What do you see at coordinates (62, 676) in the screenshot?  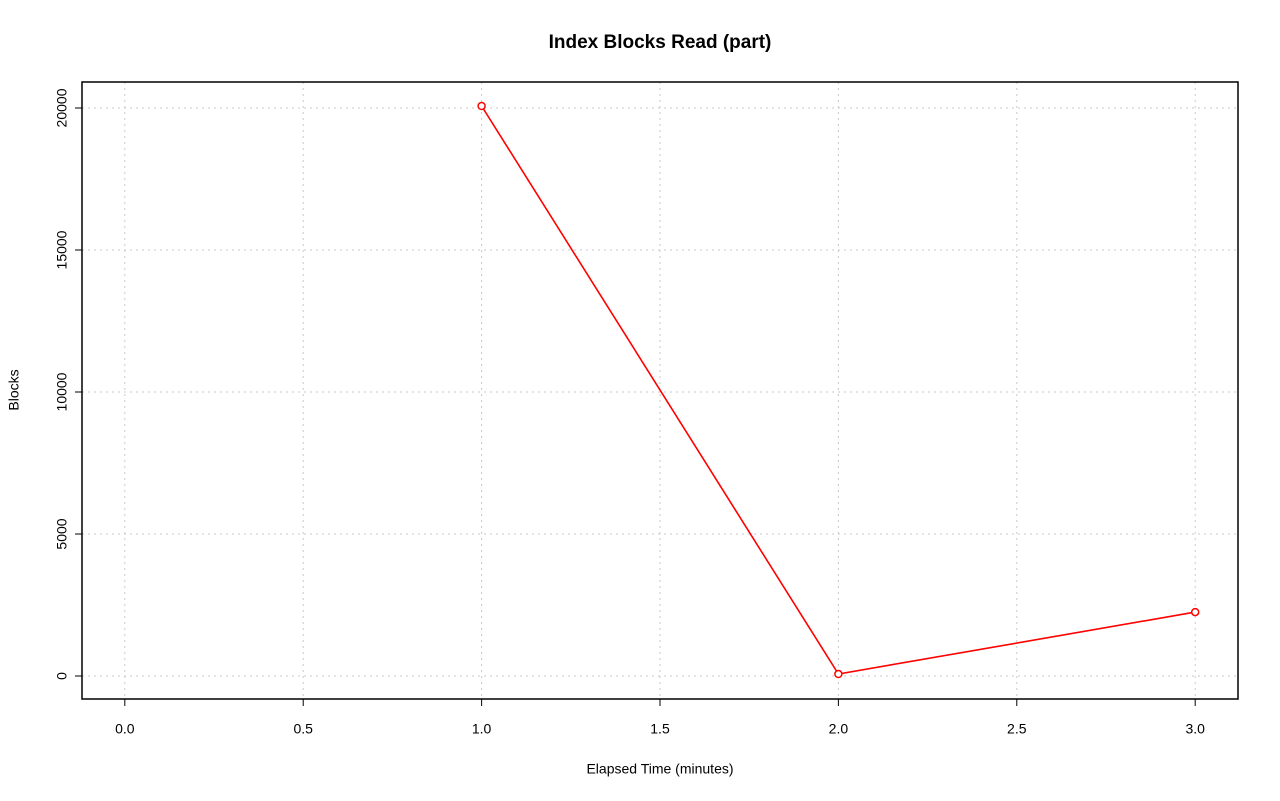 I see `y-tick-label: 0` at bounding box center [62, 676].